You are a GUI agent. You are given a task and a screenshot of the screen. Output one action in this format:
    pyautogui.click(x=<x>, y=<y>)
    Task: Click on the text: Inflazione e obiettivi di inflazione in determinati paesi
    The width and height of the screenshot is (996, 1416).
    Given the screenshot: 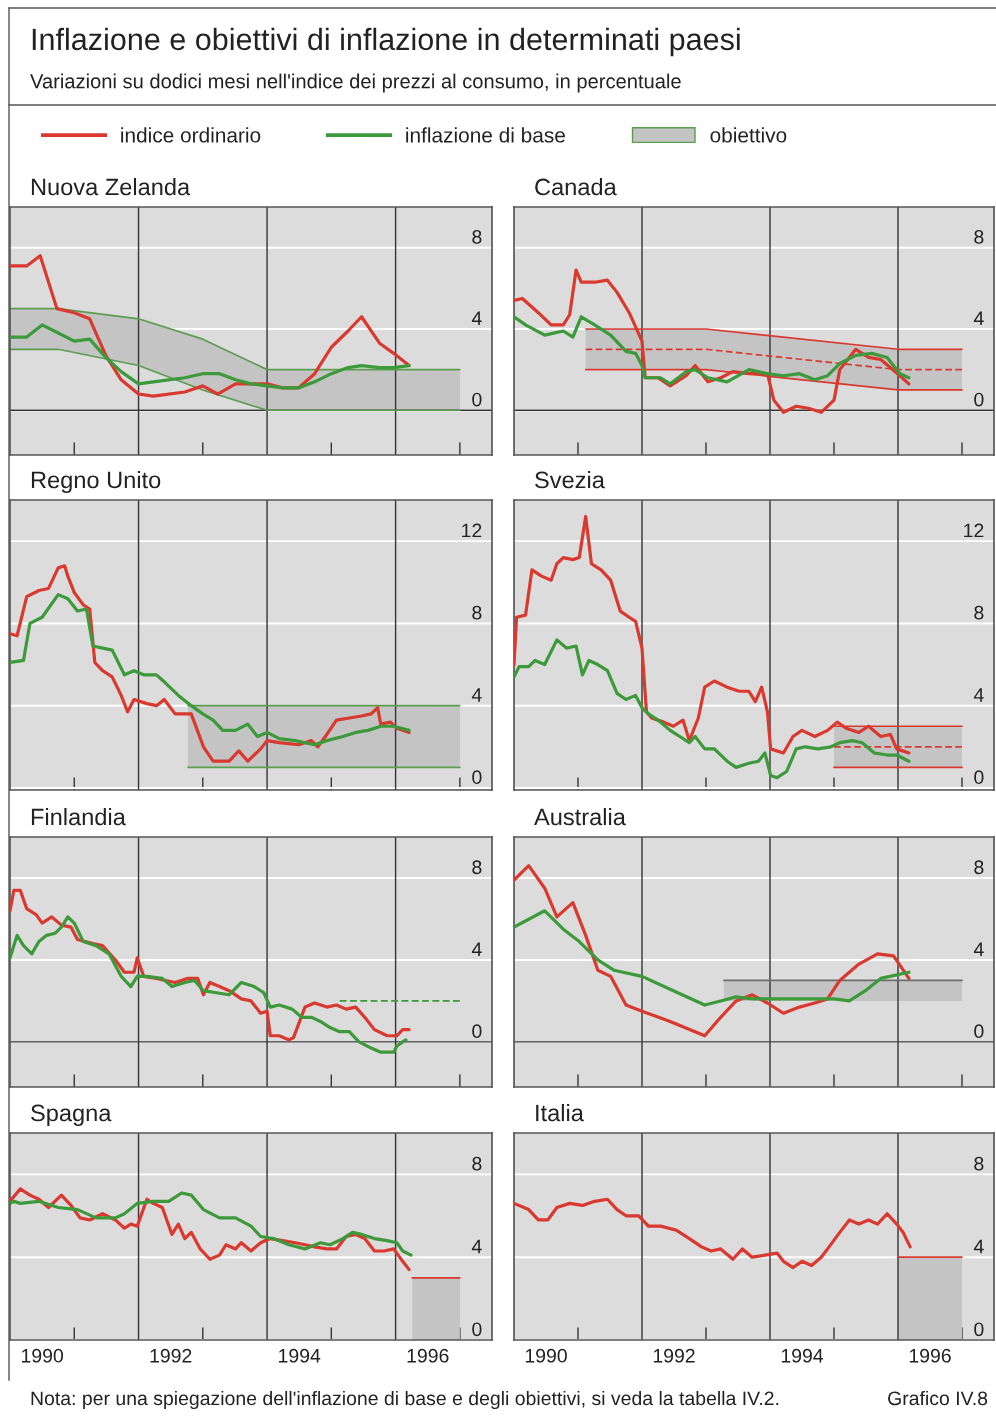 What is the action you would take?
    pyautogui.click(x=386, y=42)
    